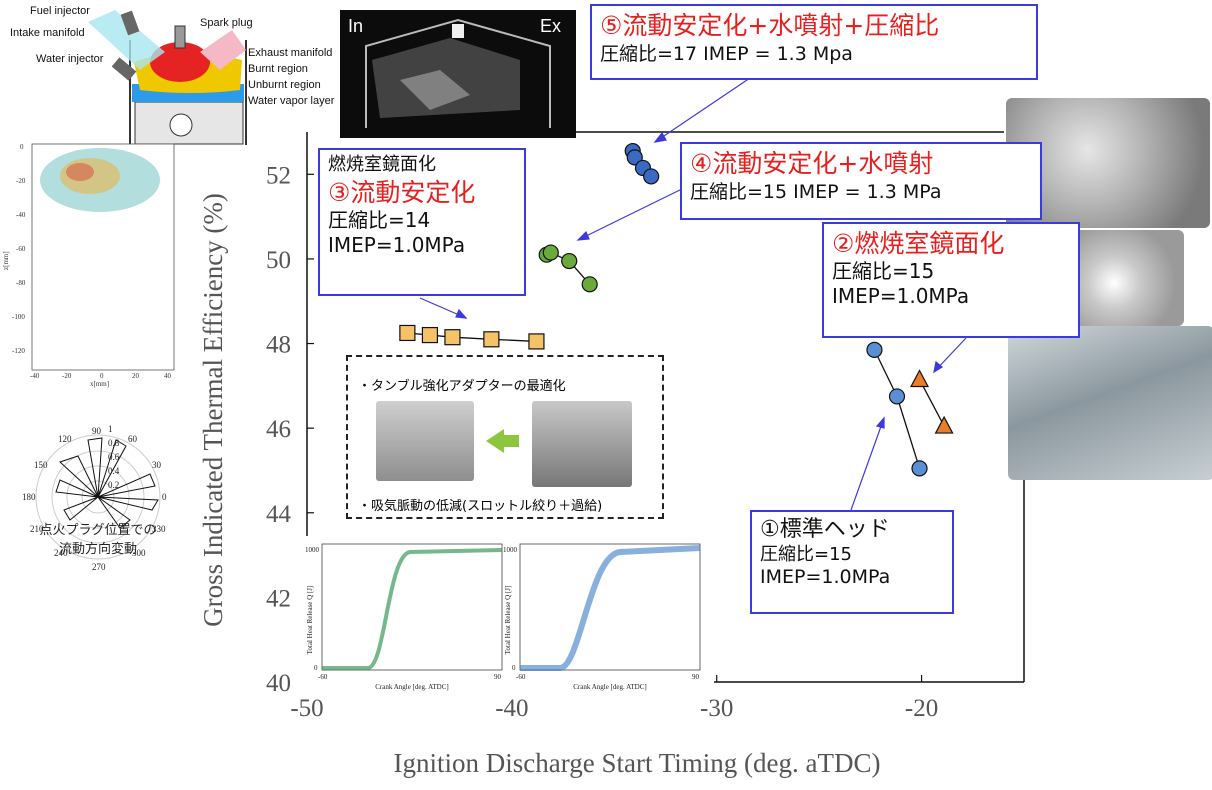 This screenshot has height=790, width=1212. I want to click on heat-release-curves-right, so click(610, 608).